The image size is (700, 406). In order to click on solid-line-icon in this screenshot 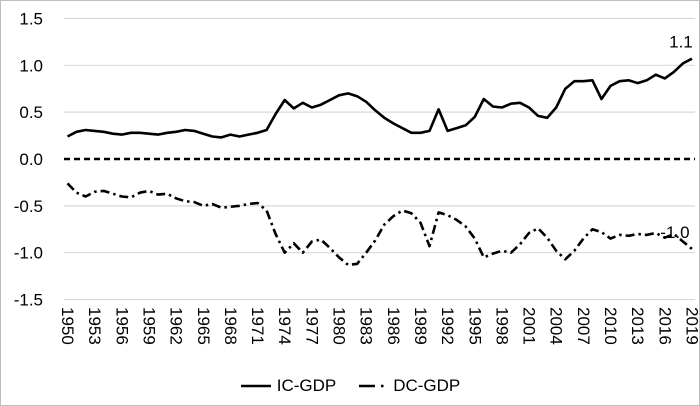, I will do `click(256, 386)`.